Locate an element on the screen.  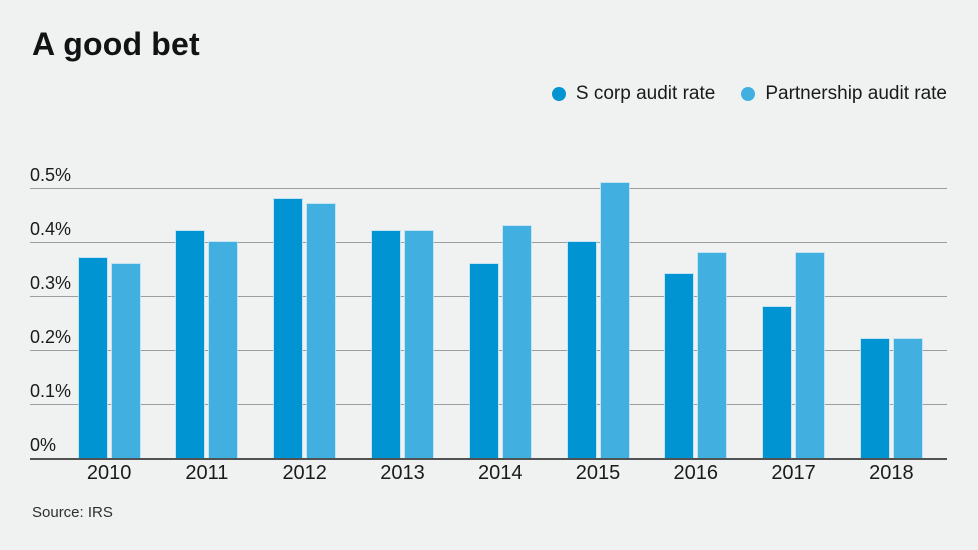
x-axis-tick-label: 2016 is located at coordinates (696, 473).